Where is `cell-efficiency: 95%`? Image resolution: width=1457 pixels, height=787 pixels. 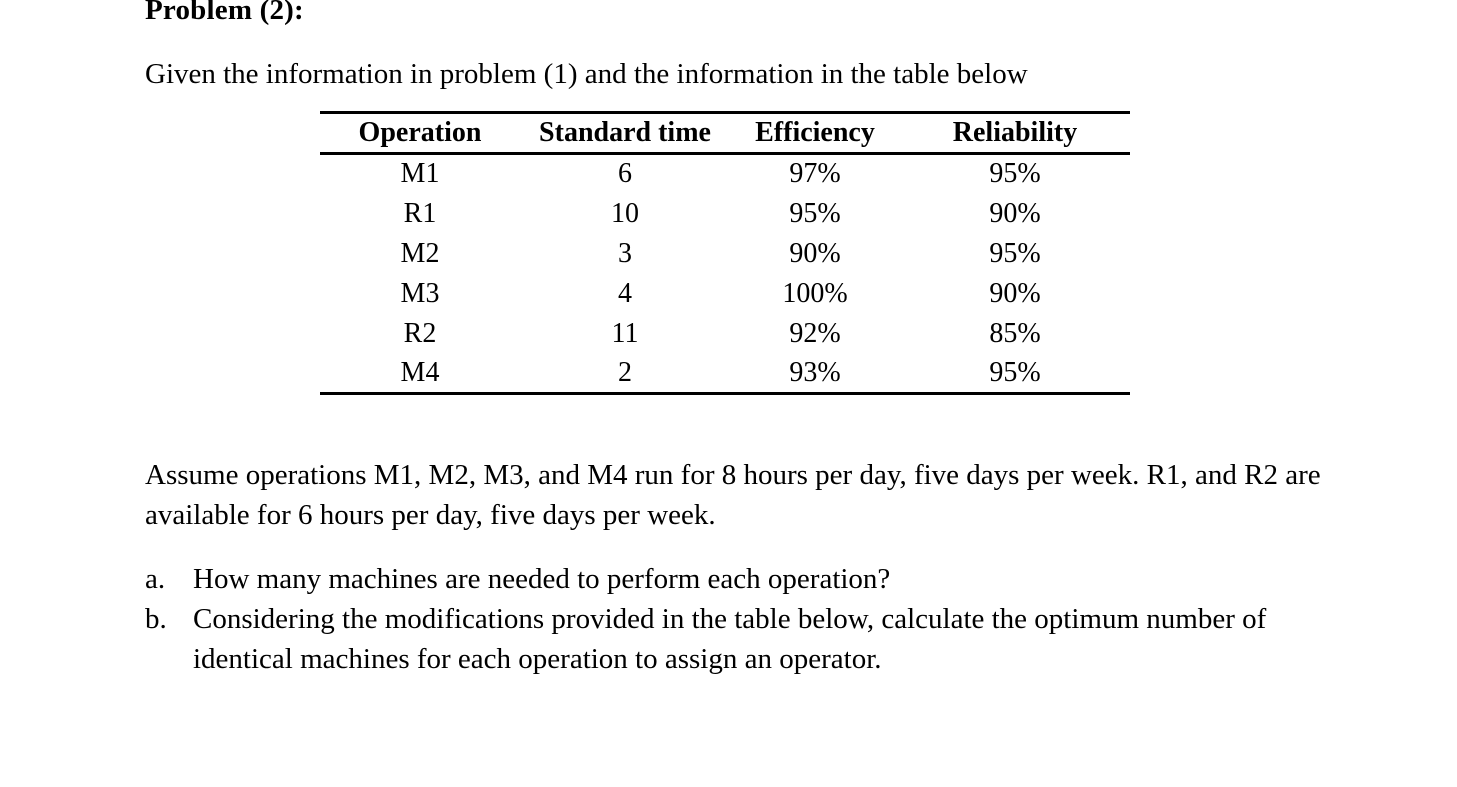
cell-efficiency: 95% is located at coordinates (815, 213).